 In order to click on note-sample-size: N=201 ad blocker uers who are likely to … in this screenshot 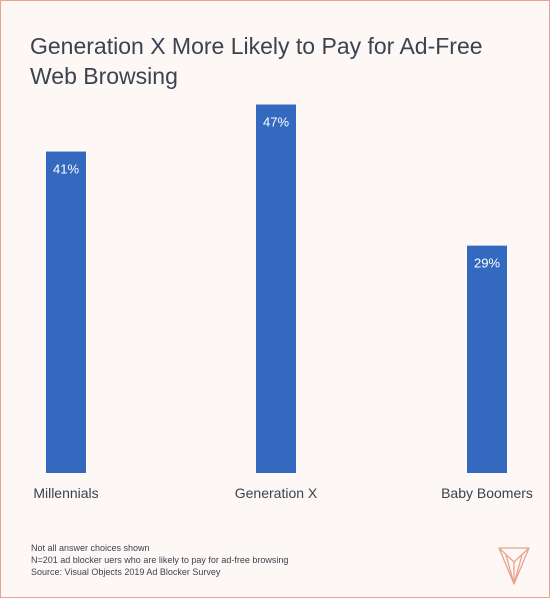, I will do `click(160, 560)`.